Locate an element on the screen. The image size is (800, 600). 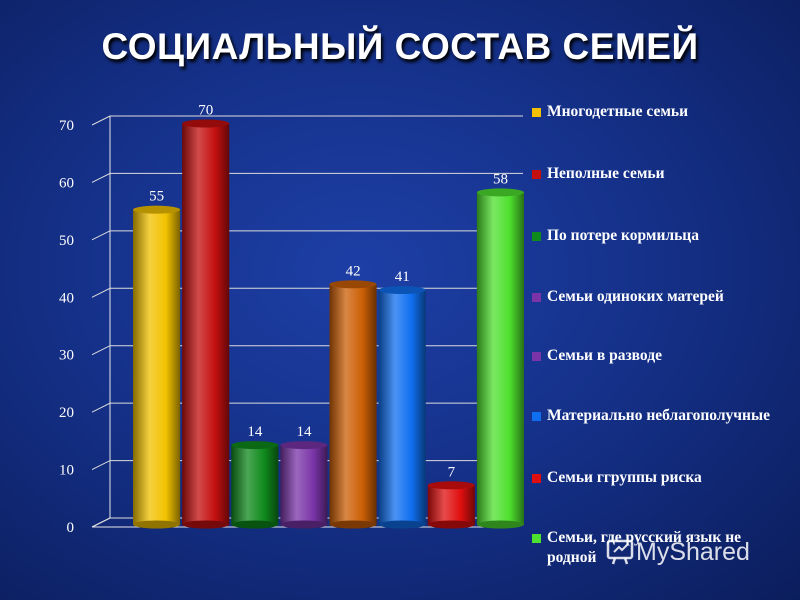
bar-value-label: 70 is located at coordinates (205, 111).